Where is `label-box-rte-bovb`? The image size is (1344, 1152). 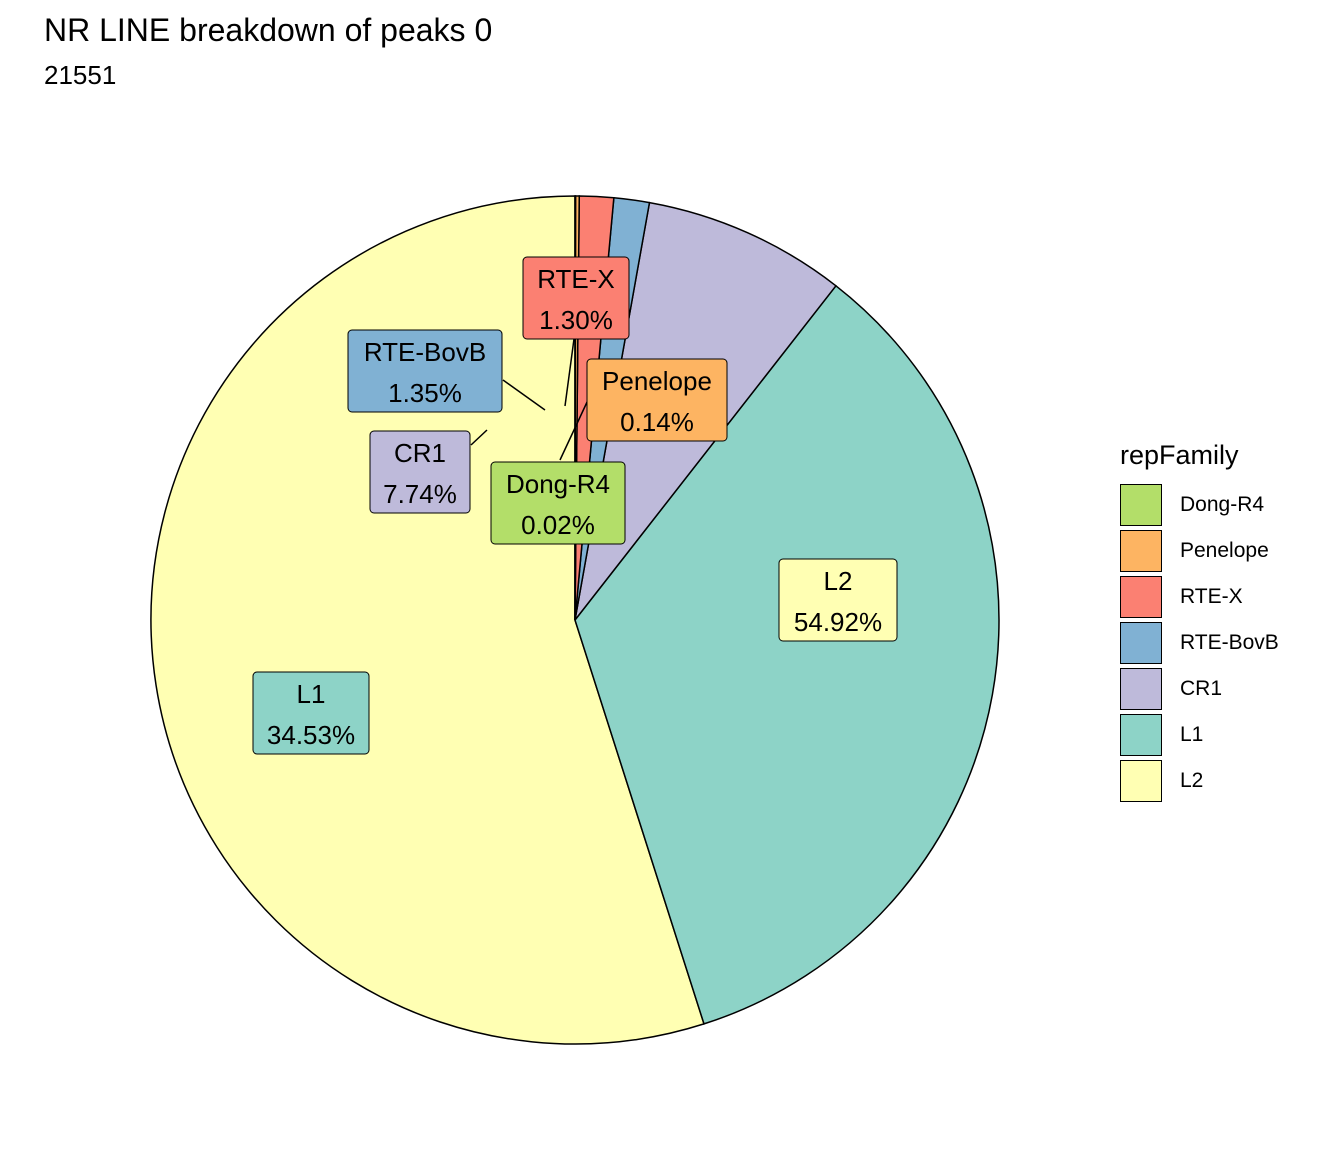
label-box-rte-bovb is located at coordinates (425, 371).